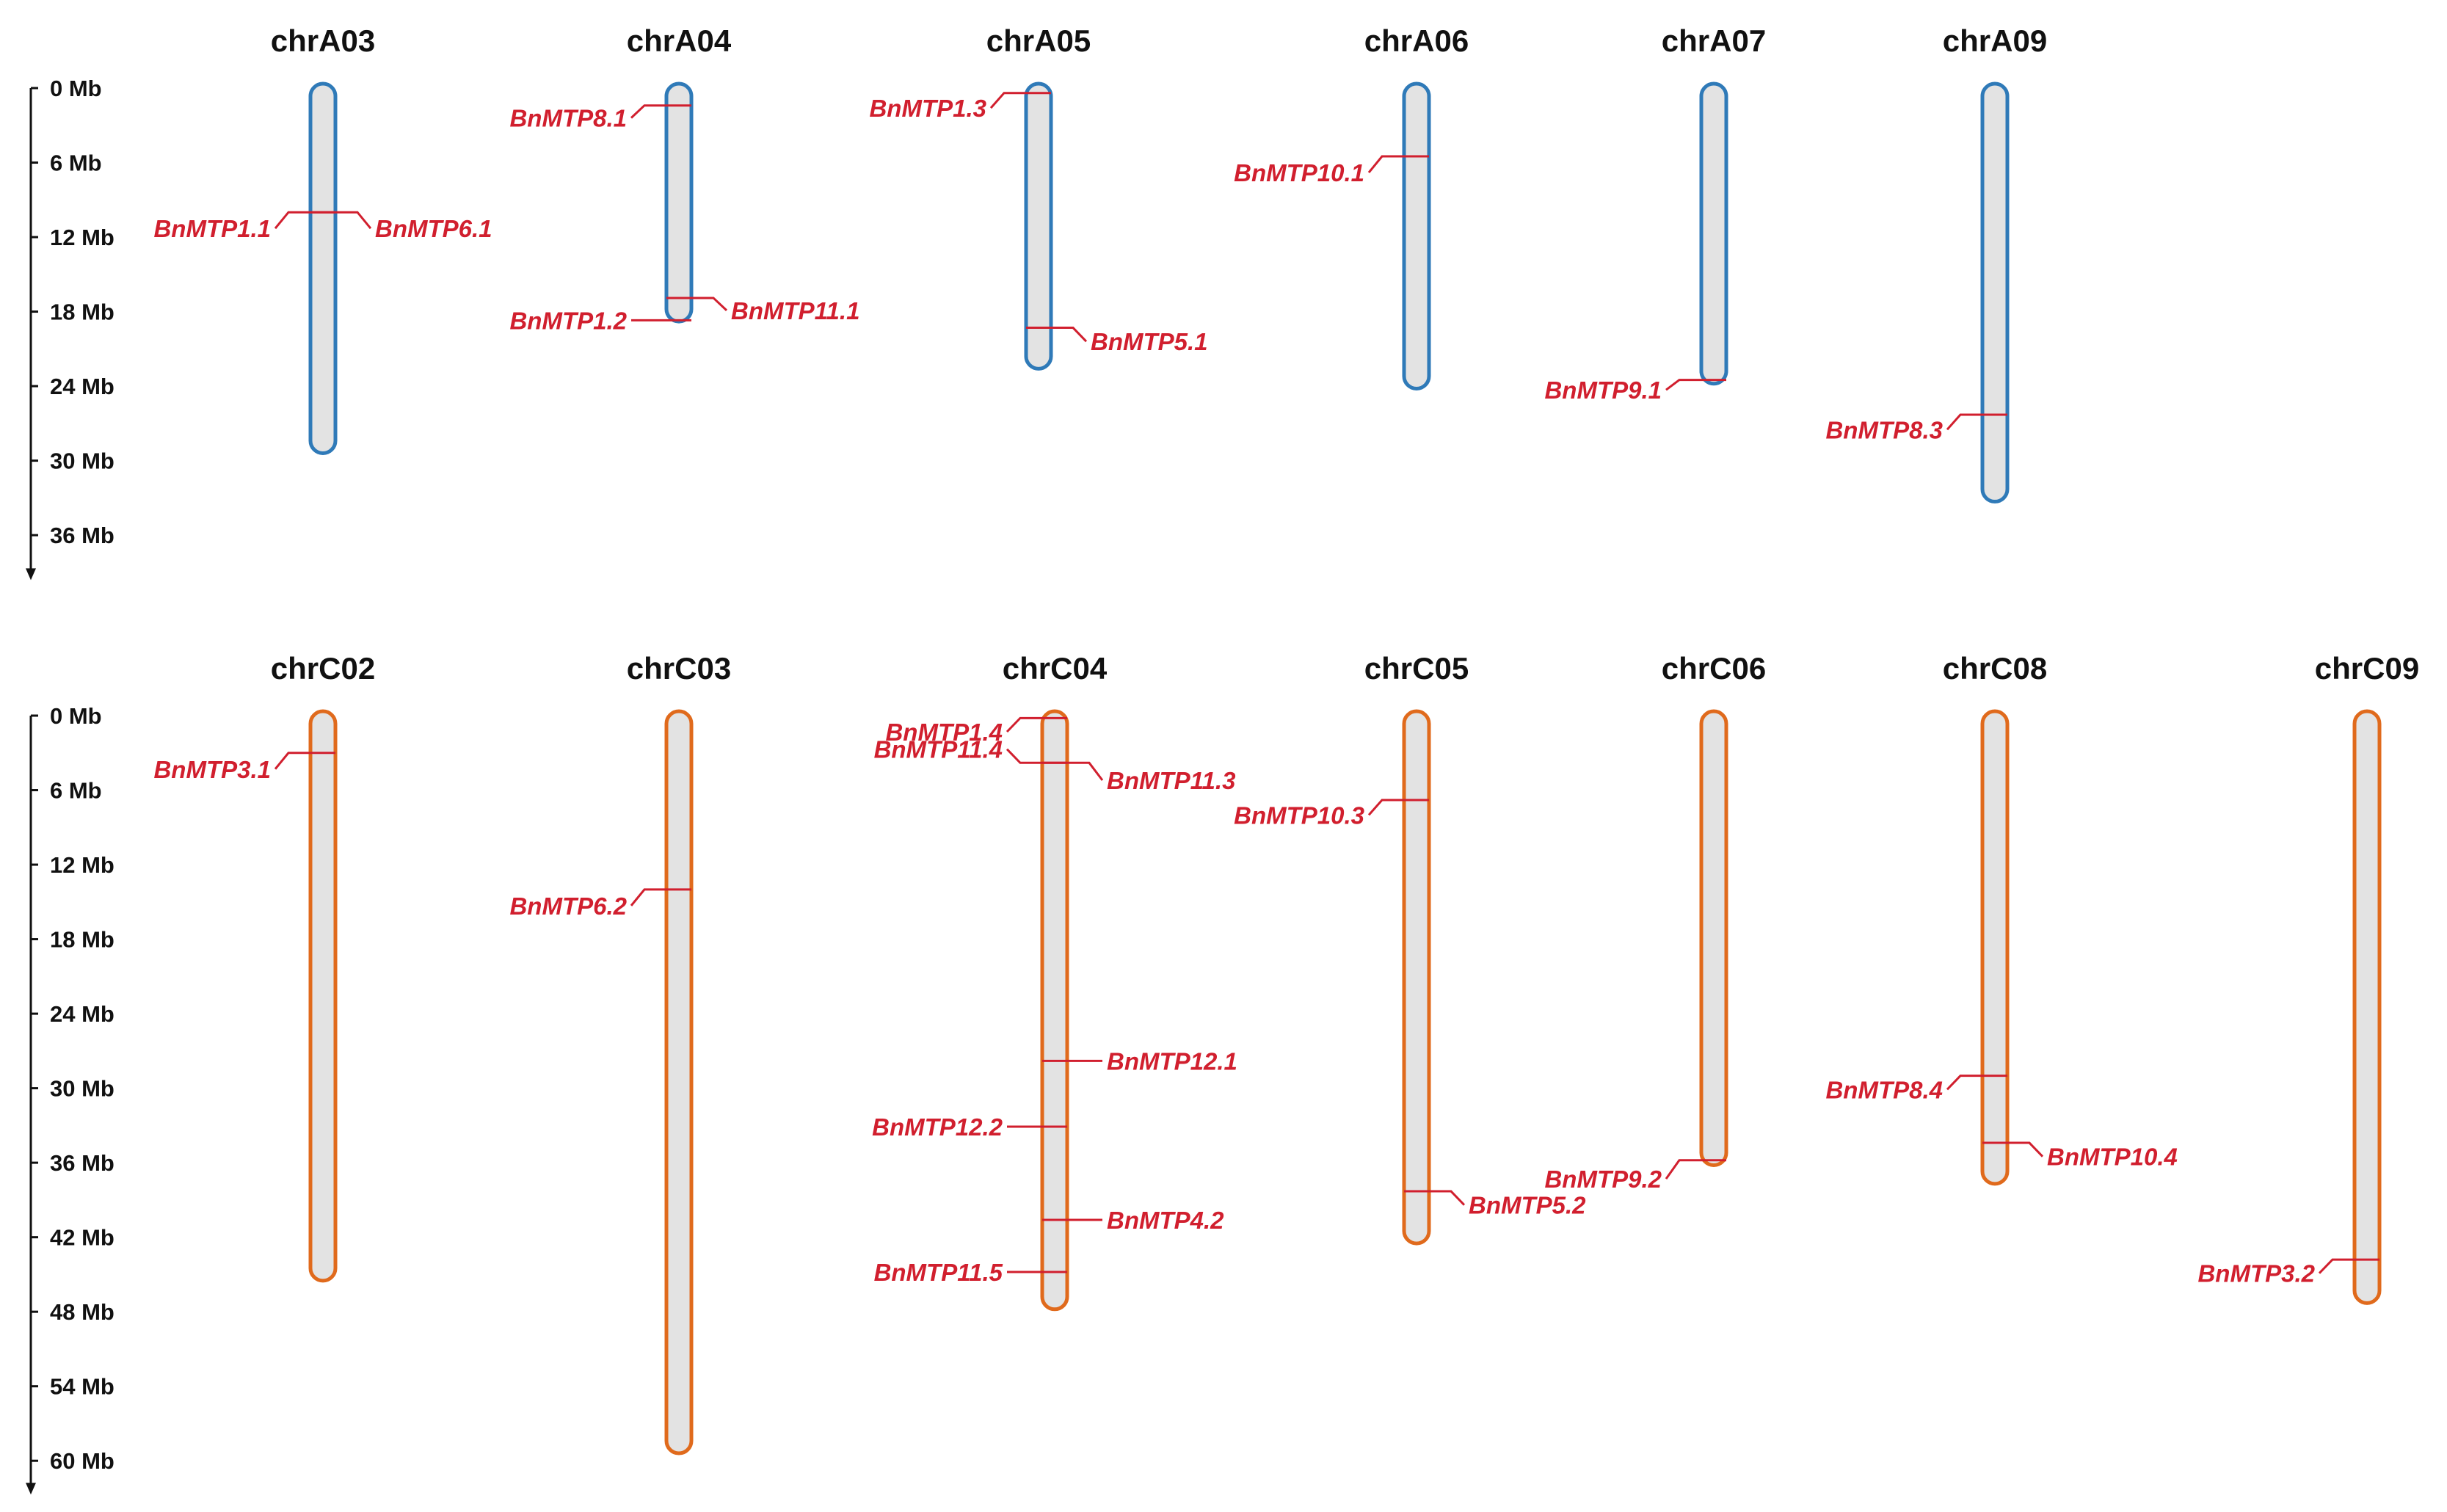  What do you see at coordinates (1995, 40) in the screenshot?
I see `chromosome-title: chrA09` at bounding box center [1995, 40].